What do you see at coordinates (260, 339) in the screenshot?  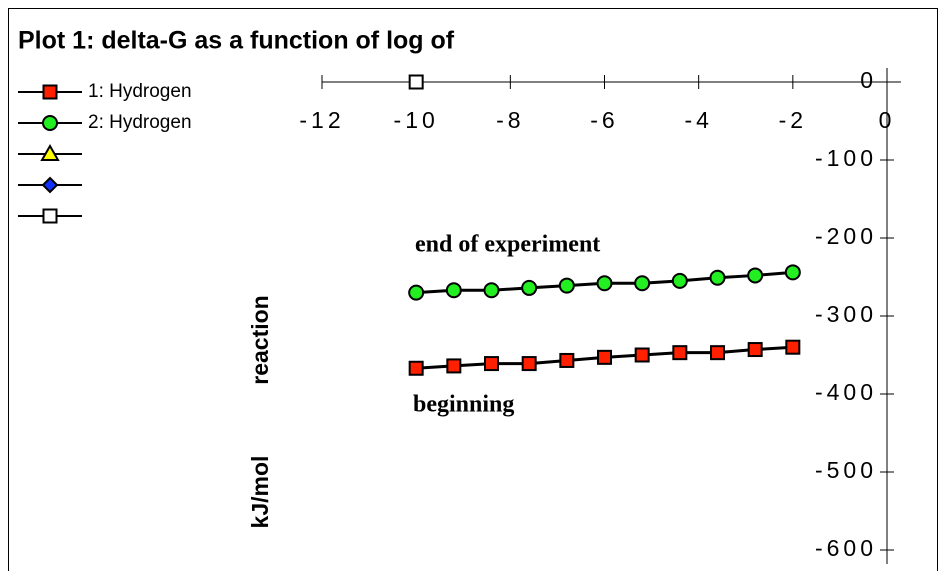 I see `y-axis-label: reaction` at bounding box center [260, 339].